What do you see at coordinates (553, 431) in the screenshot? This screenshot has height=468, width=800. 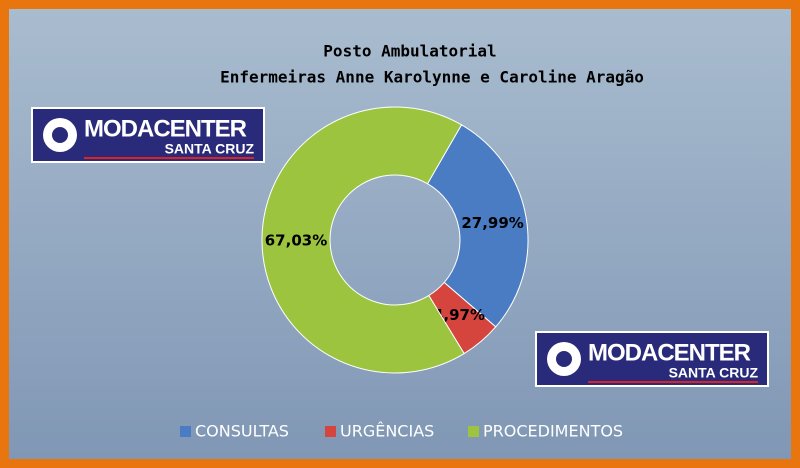 I see `legend-label: PROCEDIMENTOS` at bounding box center [553, 431].